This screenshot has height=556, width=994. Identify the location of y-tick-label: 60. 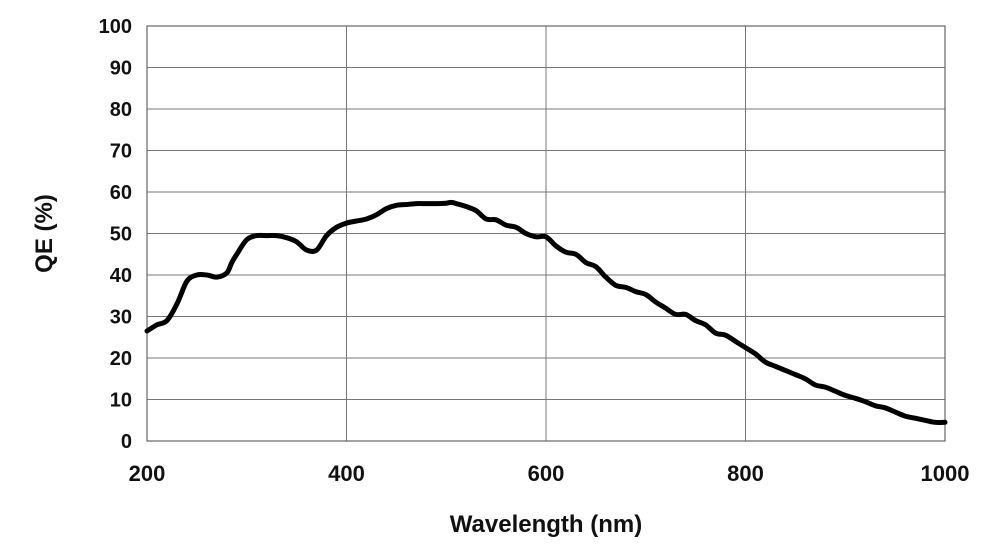
(121, 193).